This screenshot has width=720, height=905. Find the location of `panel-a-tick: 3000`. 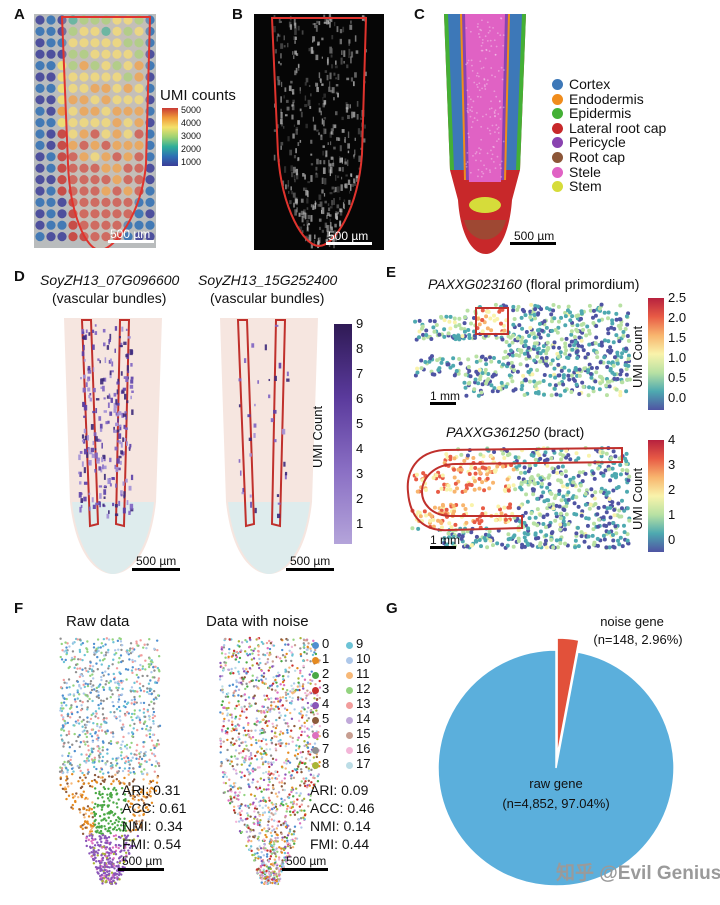

panel-a-tick: 3000 is located at coordinates (191, 136).